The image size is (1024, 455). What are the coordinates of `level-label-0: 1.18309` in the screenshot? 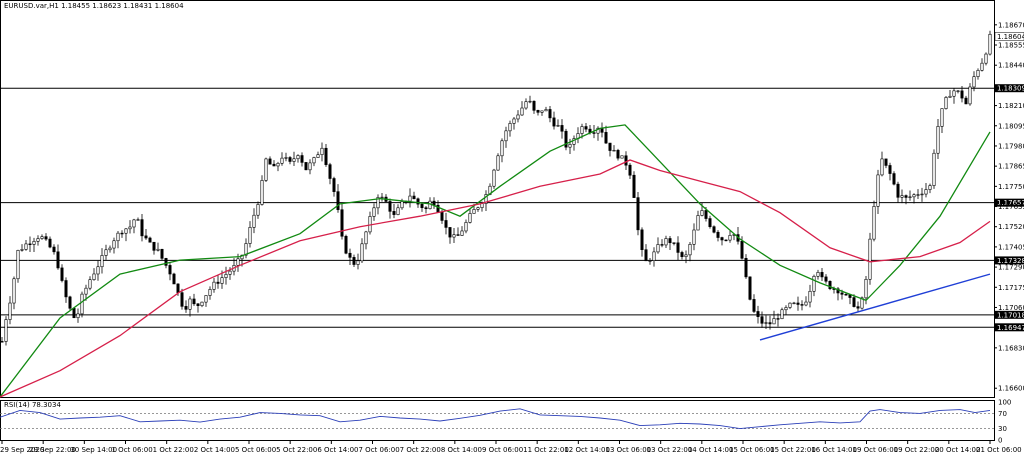 It's located at (1010, 89).